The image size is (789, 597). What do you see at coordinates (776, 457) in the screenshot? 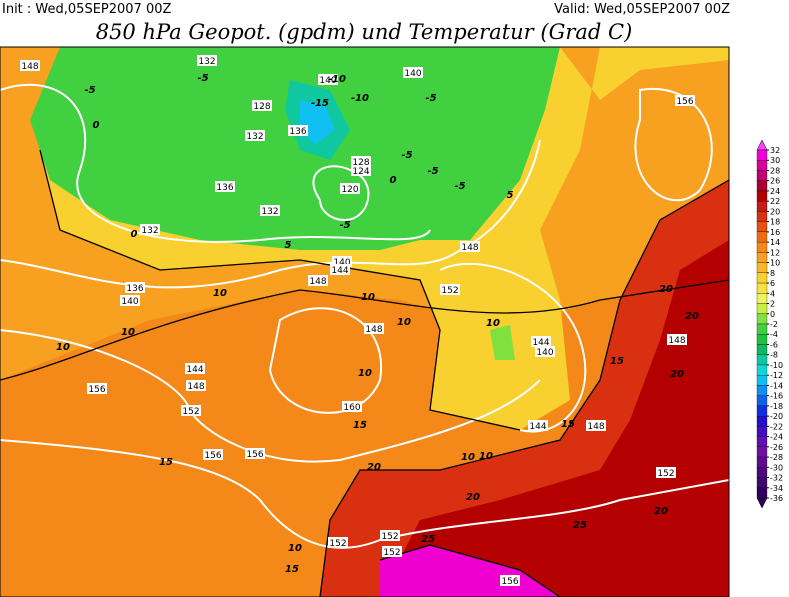
I see `colorbar-label: -28` at bounding box center [776, 457].